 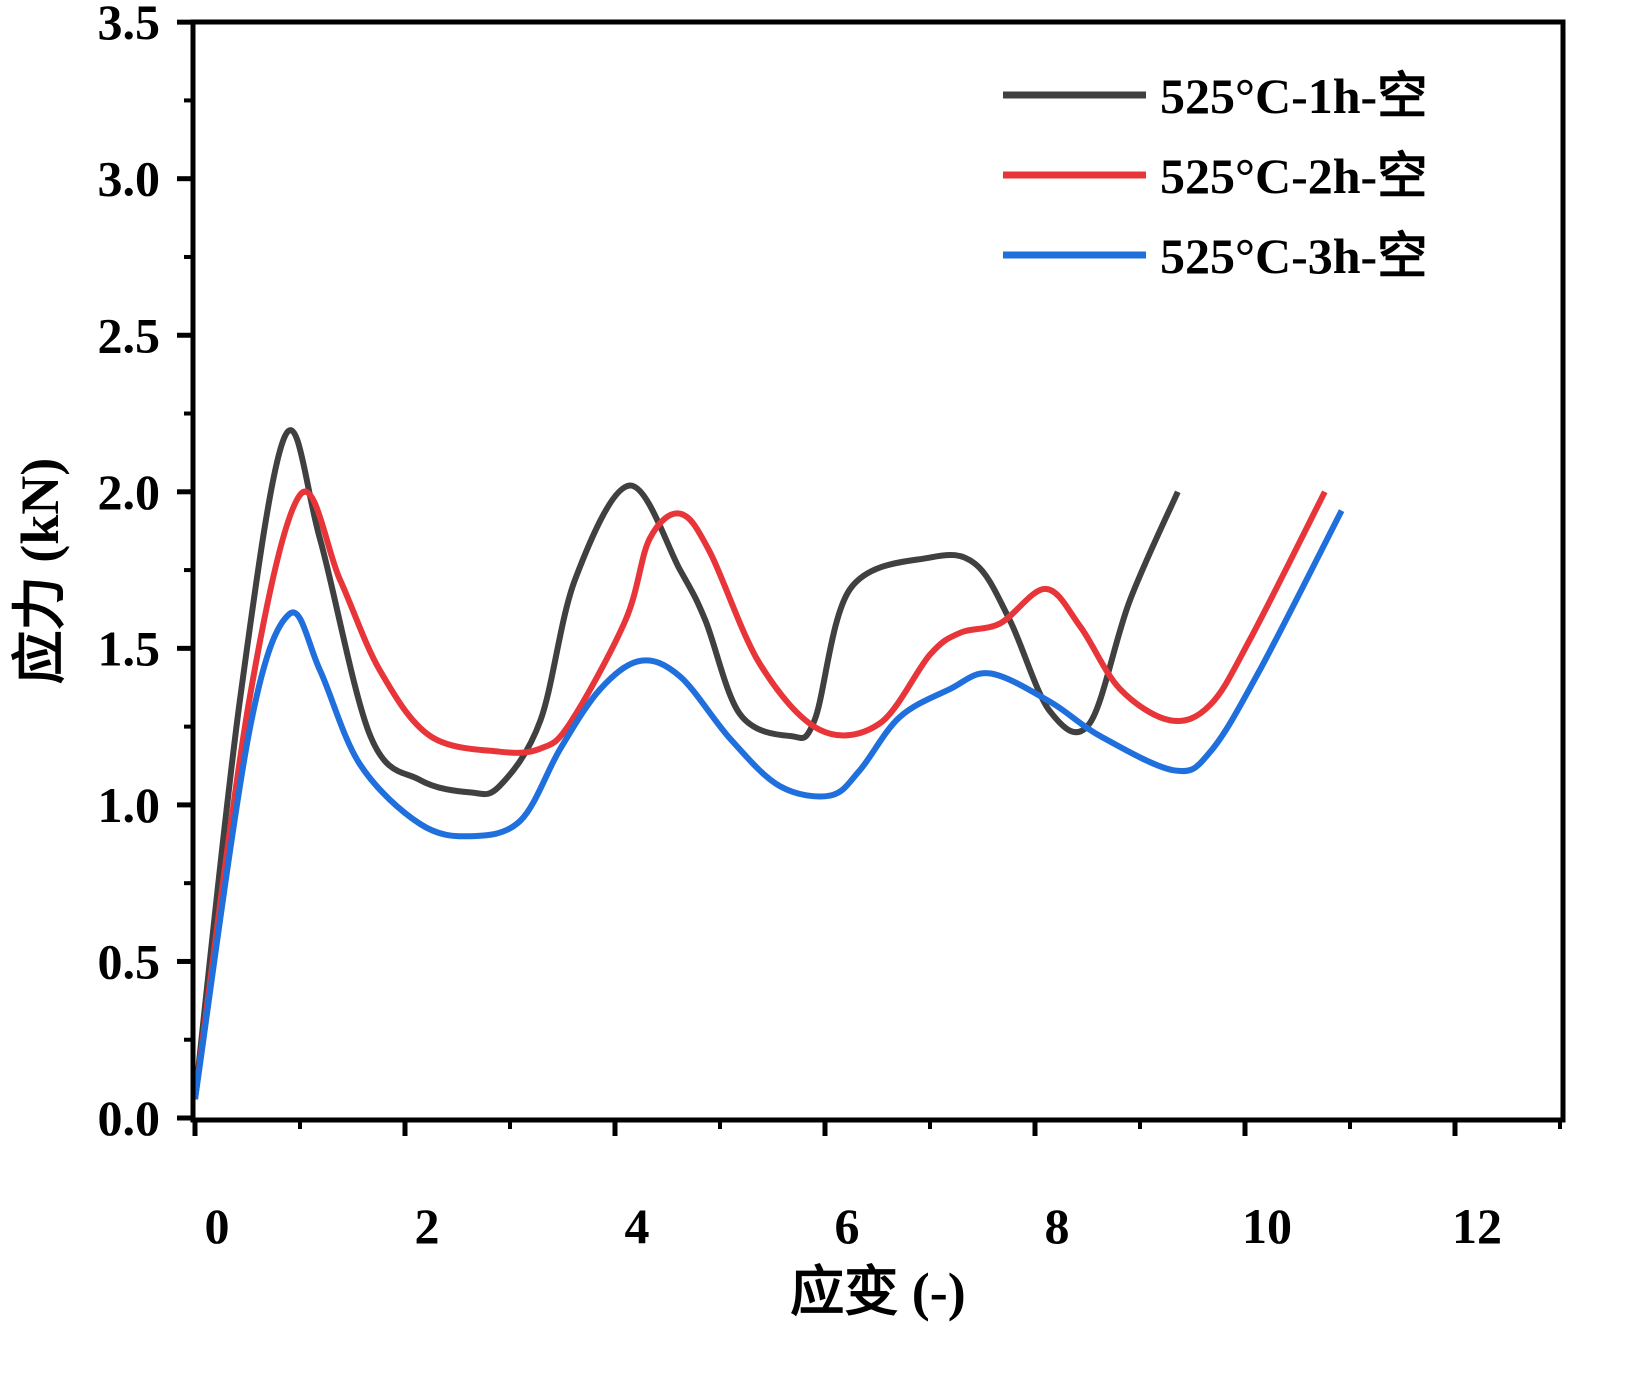 What do you see at coordinates (129, 335) in the screenshot?
I see `y-tick-label: 2.5` at bounding box center [129, 335].